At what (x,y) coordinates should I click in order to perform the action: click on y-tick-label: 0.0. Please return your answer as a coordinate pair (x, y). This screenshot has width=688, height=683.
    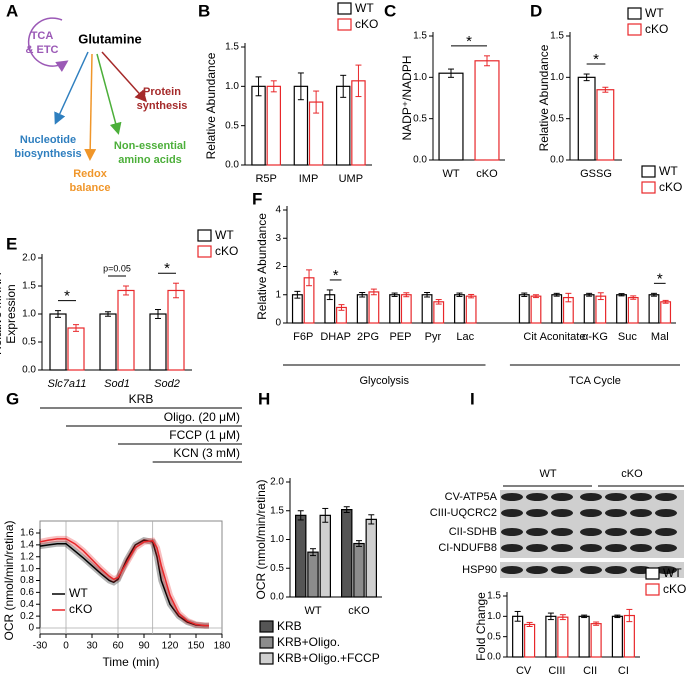
    Looking at the image, I should click on (29, 370).